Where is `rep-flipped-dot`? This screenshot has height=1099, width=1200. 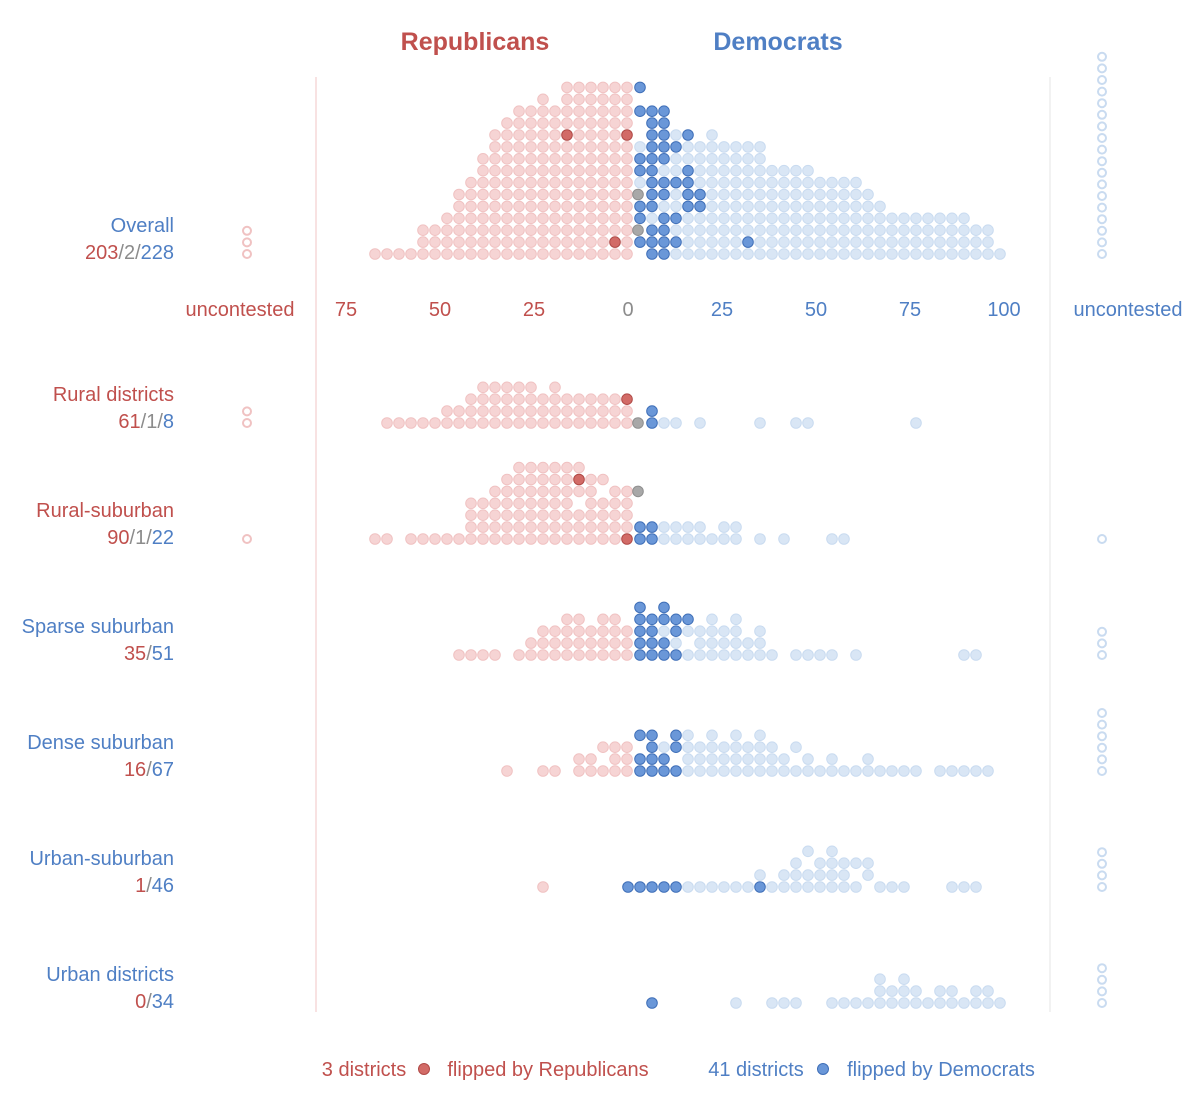
rep-flipped-dot is located at coordinates (567, 135).